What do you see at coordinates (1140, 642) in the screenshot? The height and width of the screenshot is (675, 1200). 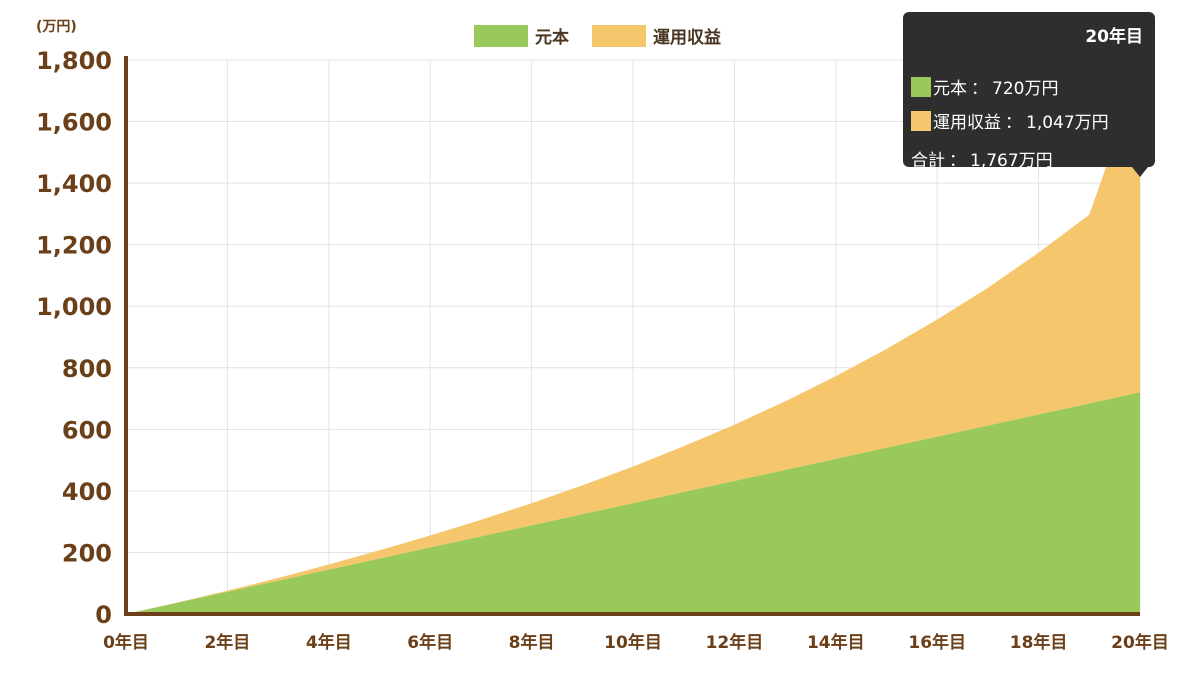 I see `x-tick-label: 20年目` at bounding box center [1140, 642].